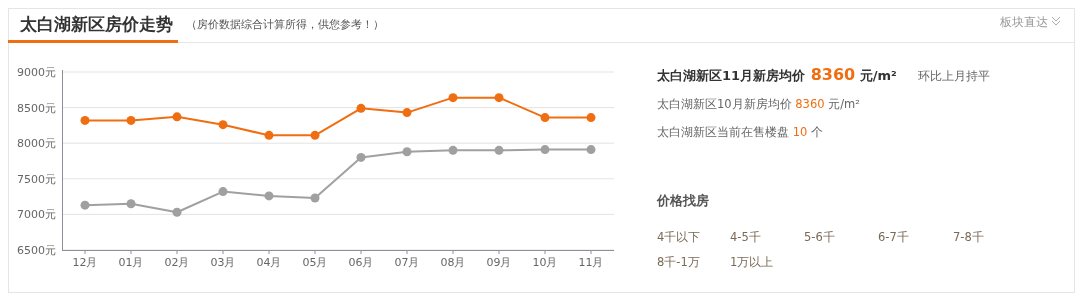 This screenshot has width=1080, height=297. I want to click on text: 环比上月持平, so click(954, 76).